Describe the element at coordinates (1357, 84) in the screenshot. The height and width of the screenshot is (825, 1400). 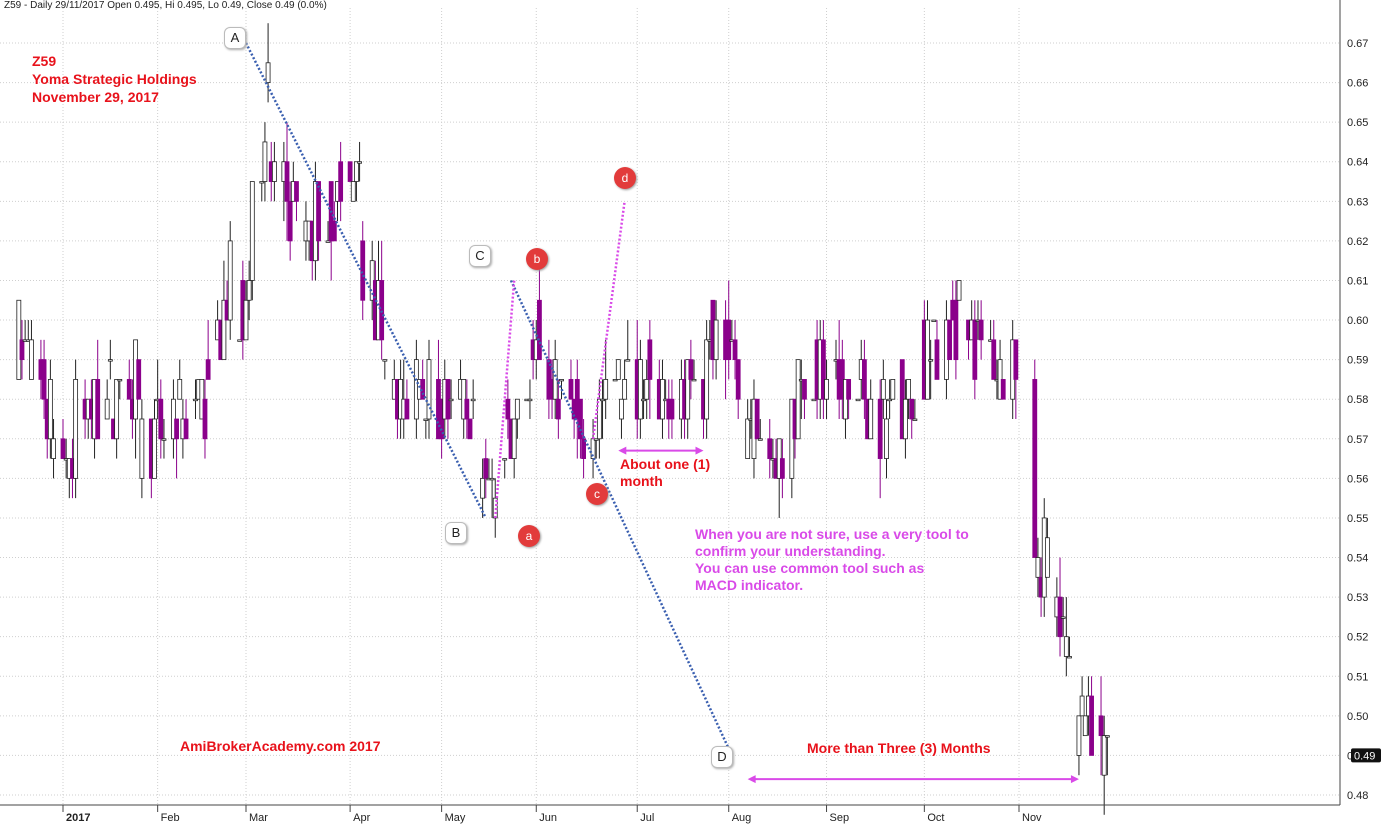
I see `y-tick-label: 0.66` at that location.